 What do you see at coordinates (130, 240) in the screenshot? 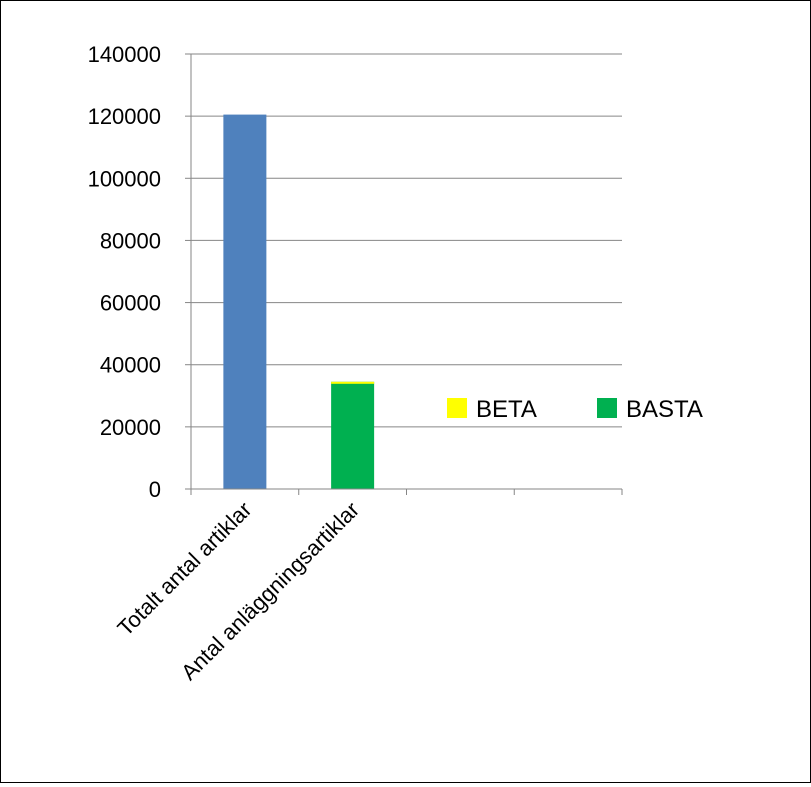
I see `y-tick-label: 80000` at bounding box center [130, 240].